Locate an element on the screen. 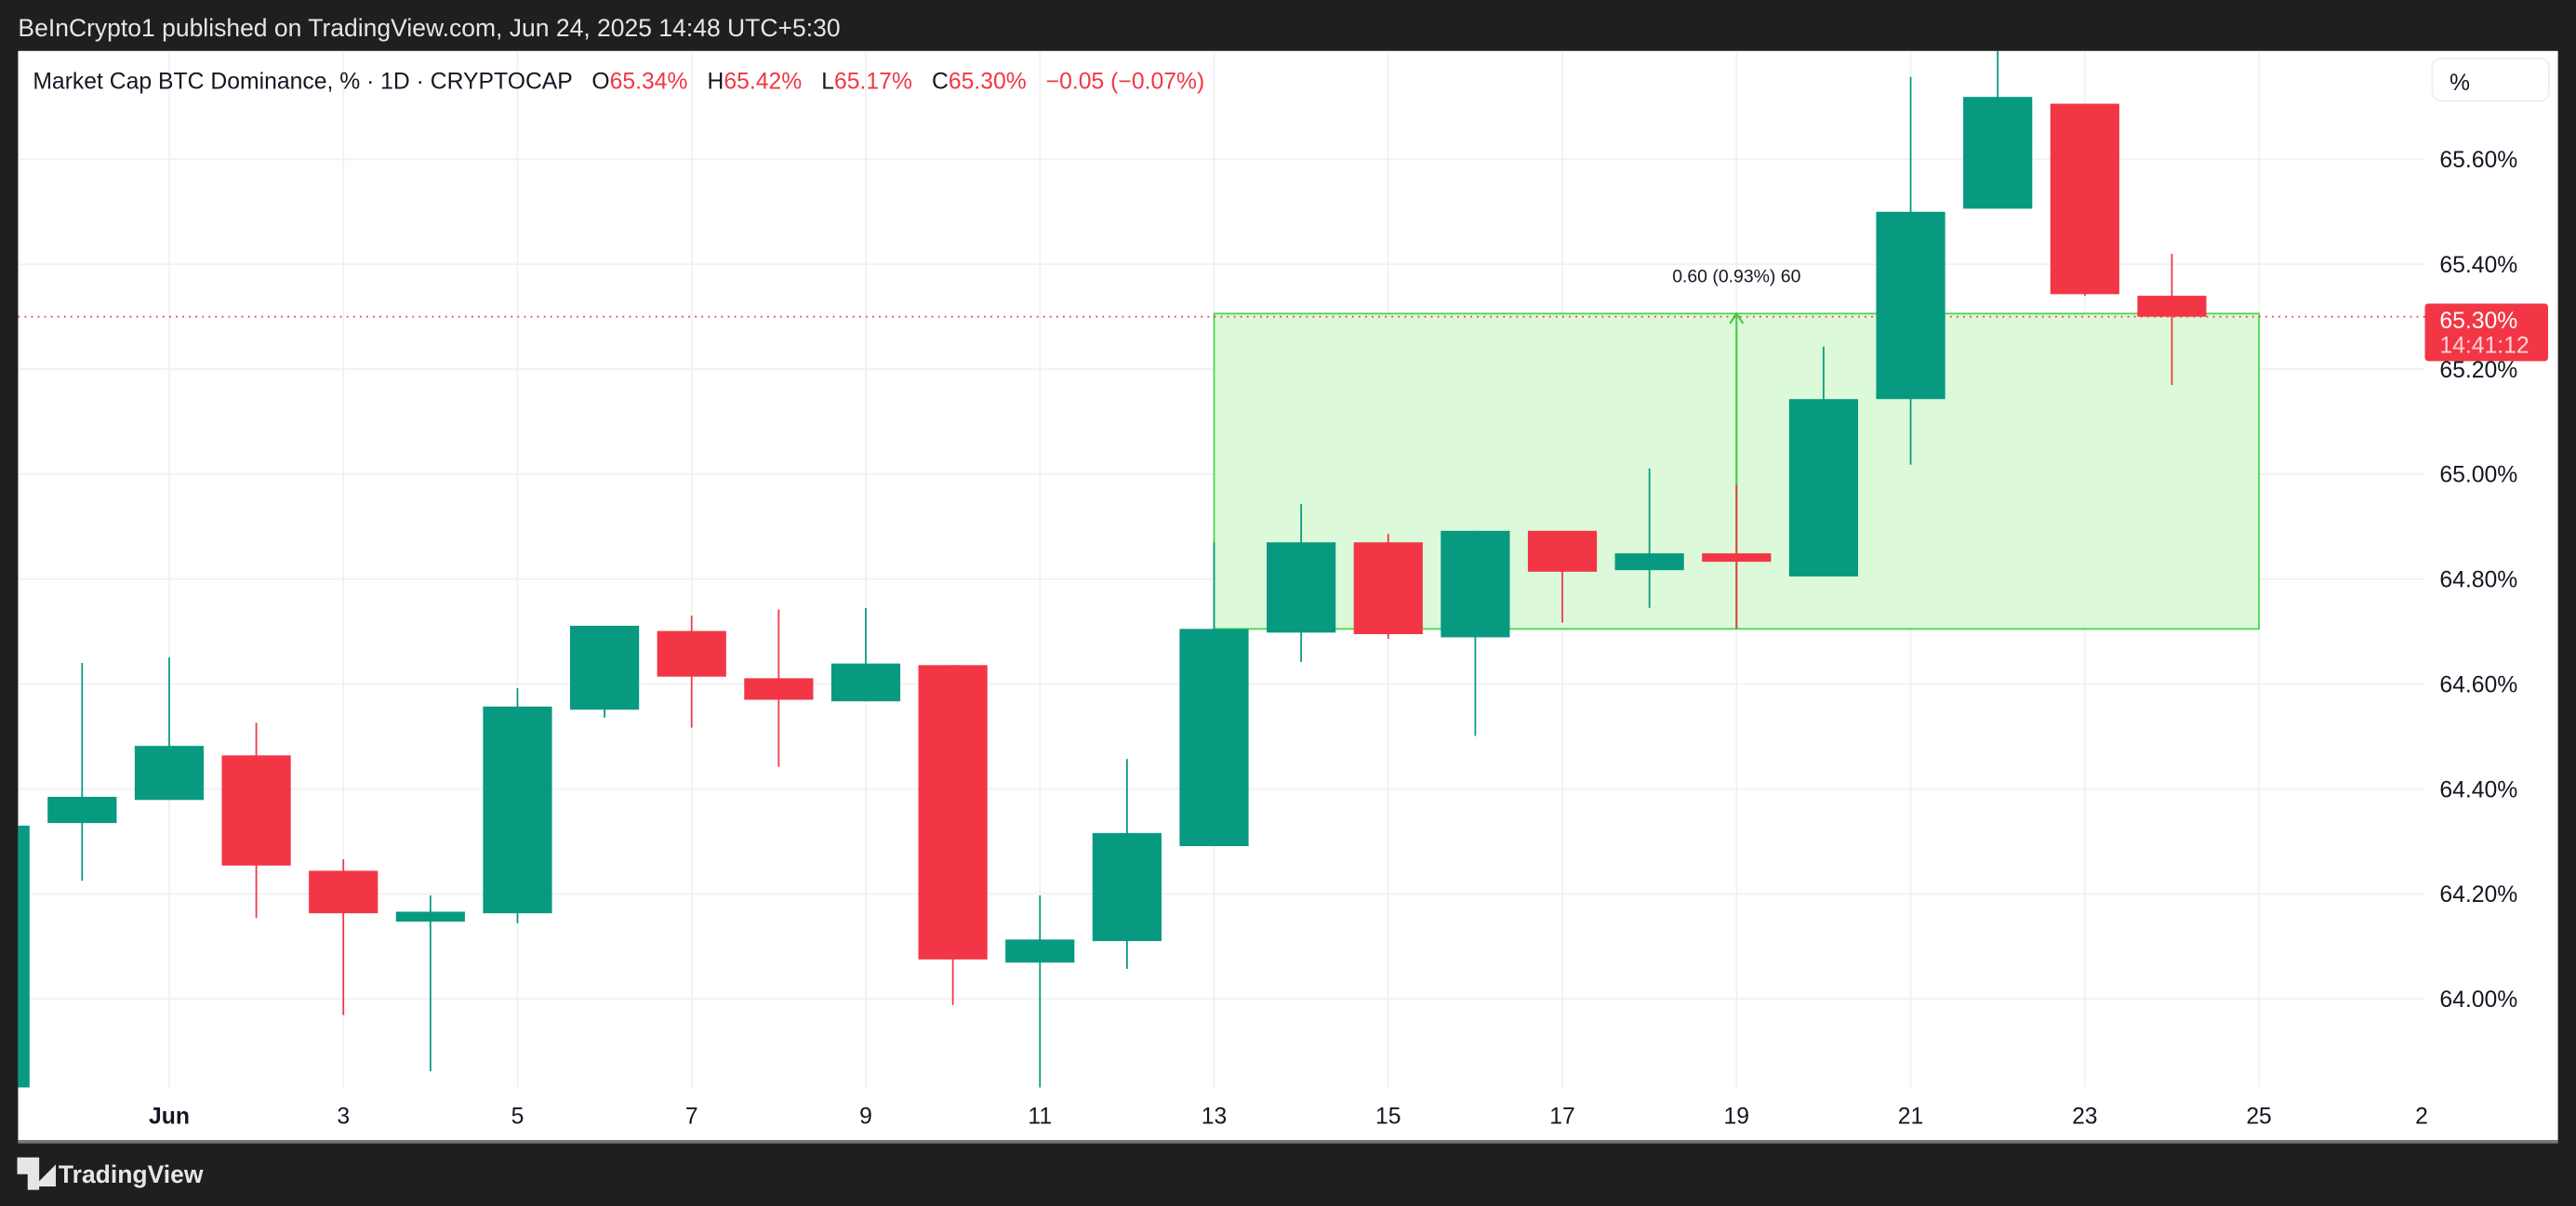 The image size is (2576, 1206). time-tick-label: 5 is located at coordinates (517, 1116).